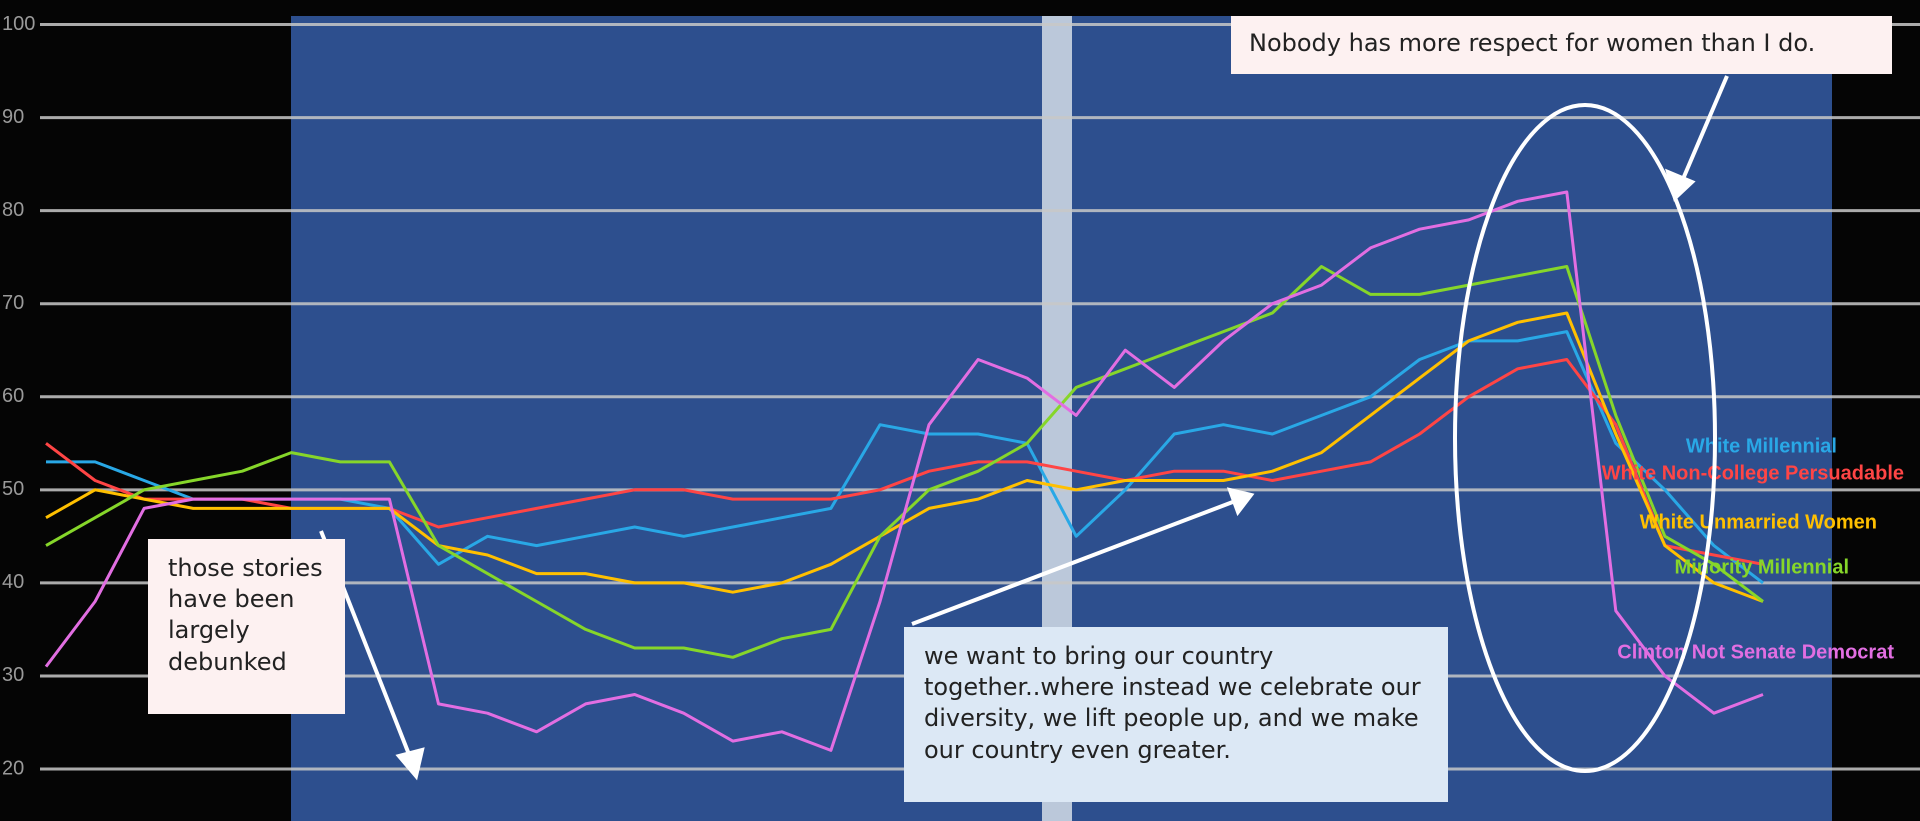 The width and height of the screenshot is (1920, 821). What do you see at coordinates (13, 117) in the screenshot?
I see `y-tick-label: 90` at bounding box center [13, 117].